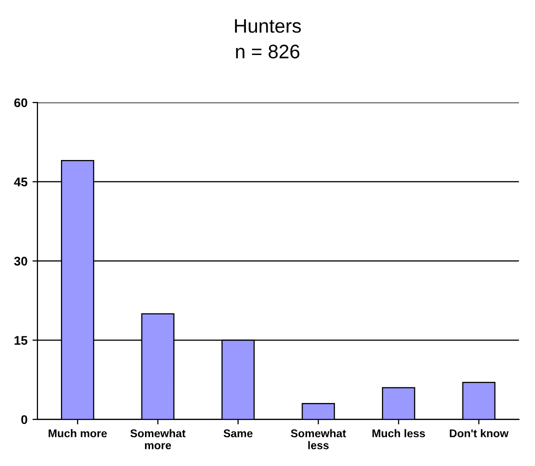 The height and width of the screenshot is (466, 535). Describe the element at coordinates (77, 433) in the screenshot. I see `x-tick-label: Much more` at that location.